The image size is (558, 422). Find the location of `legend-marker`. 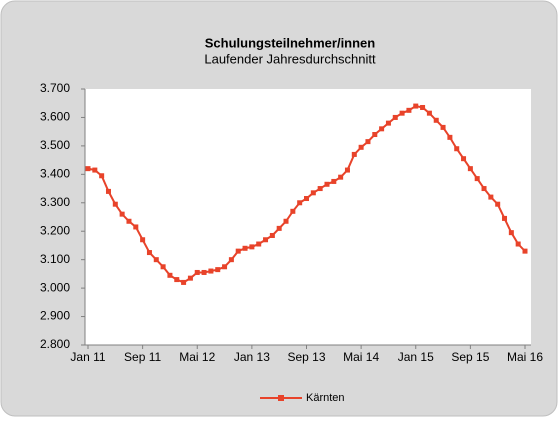

legend-marker is located at coordinates (281, 398).